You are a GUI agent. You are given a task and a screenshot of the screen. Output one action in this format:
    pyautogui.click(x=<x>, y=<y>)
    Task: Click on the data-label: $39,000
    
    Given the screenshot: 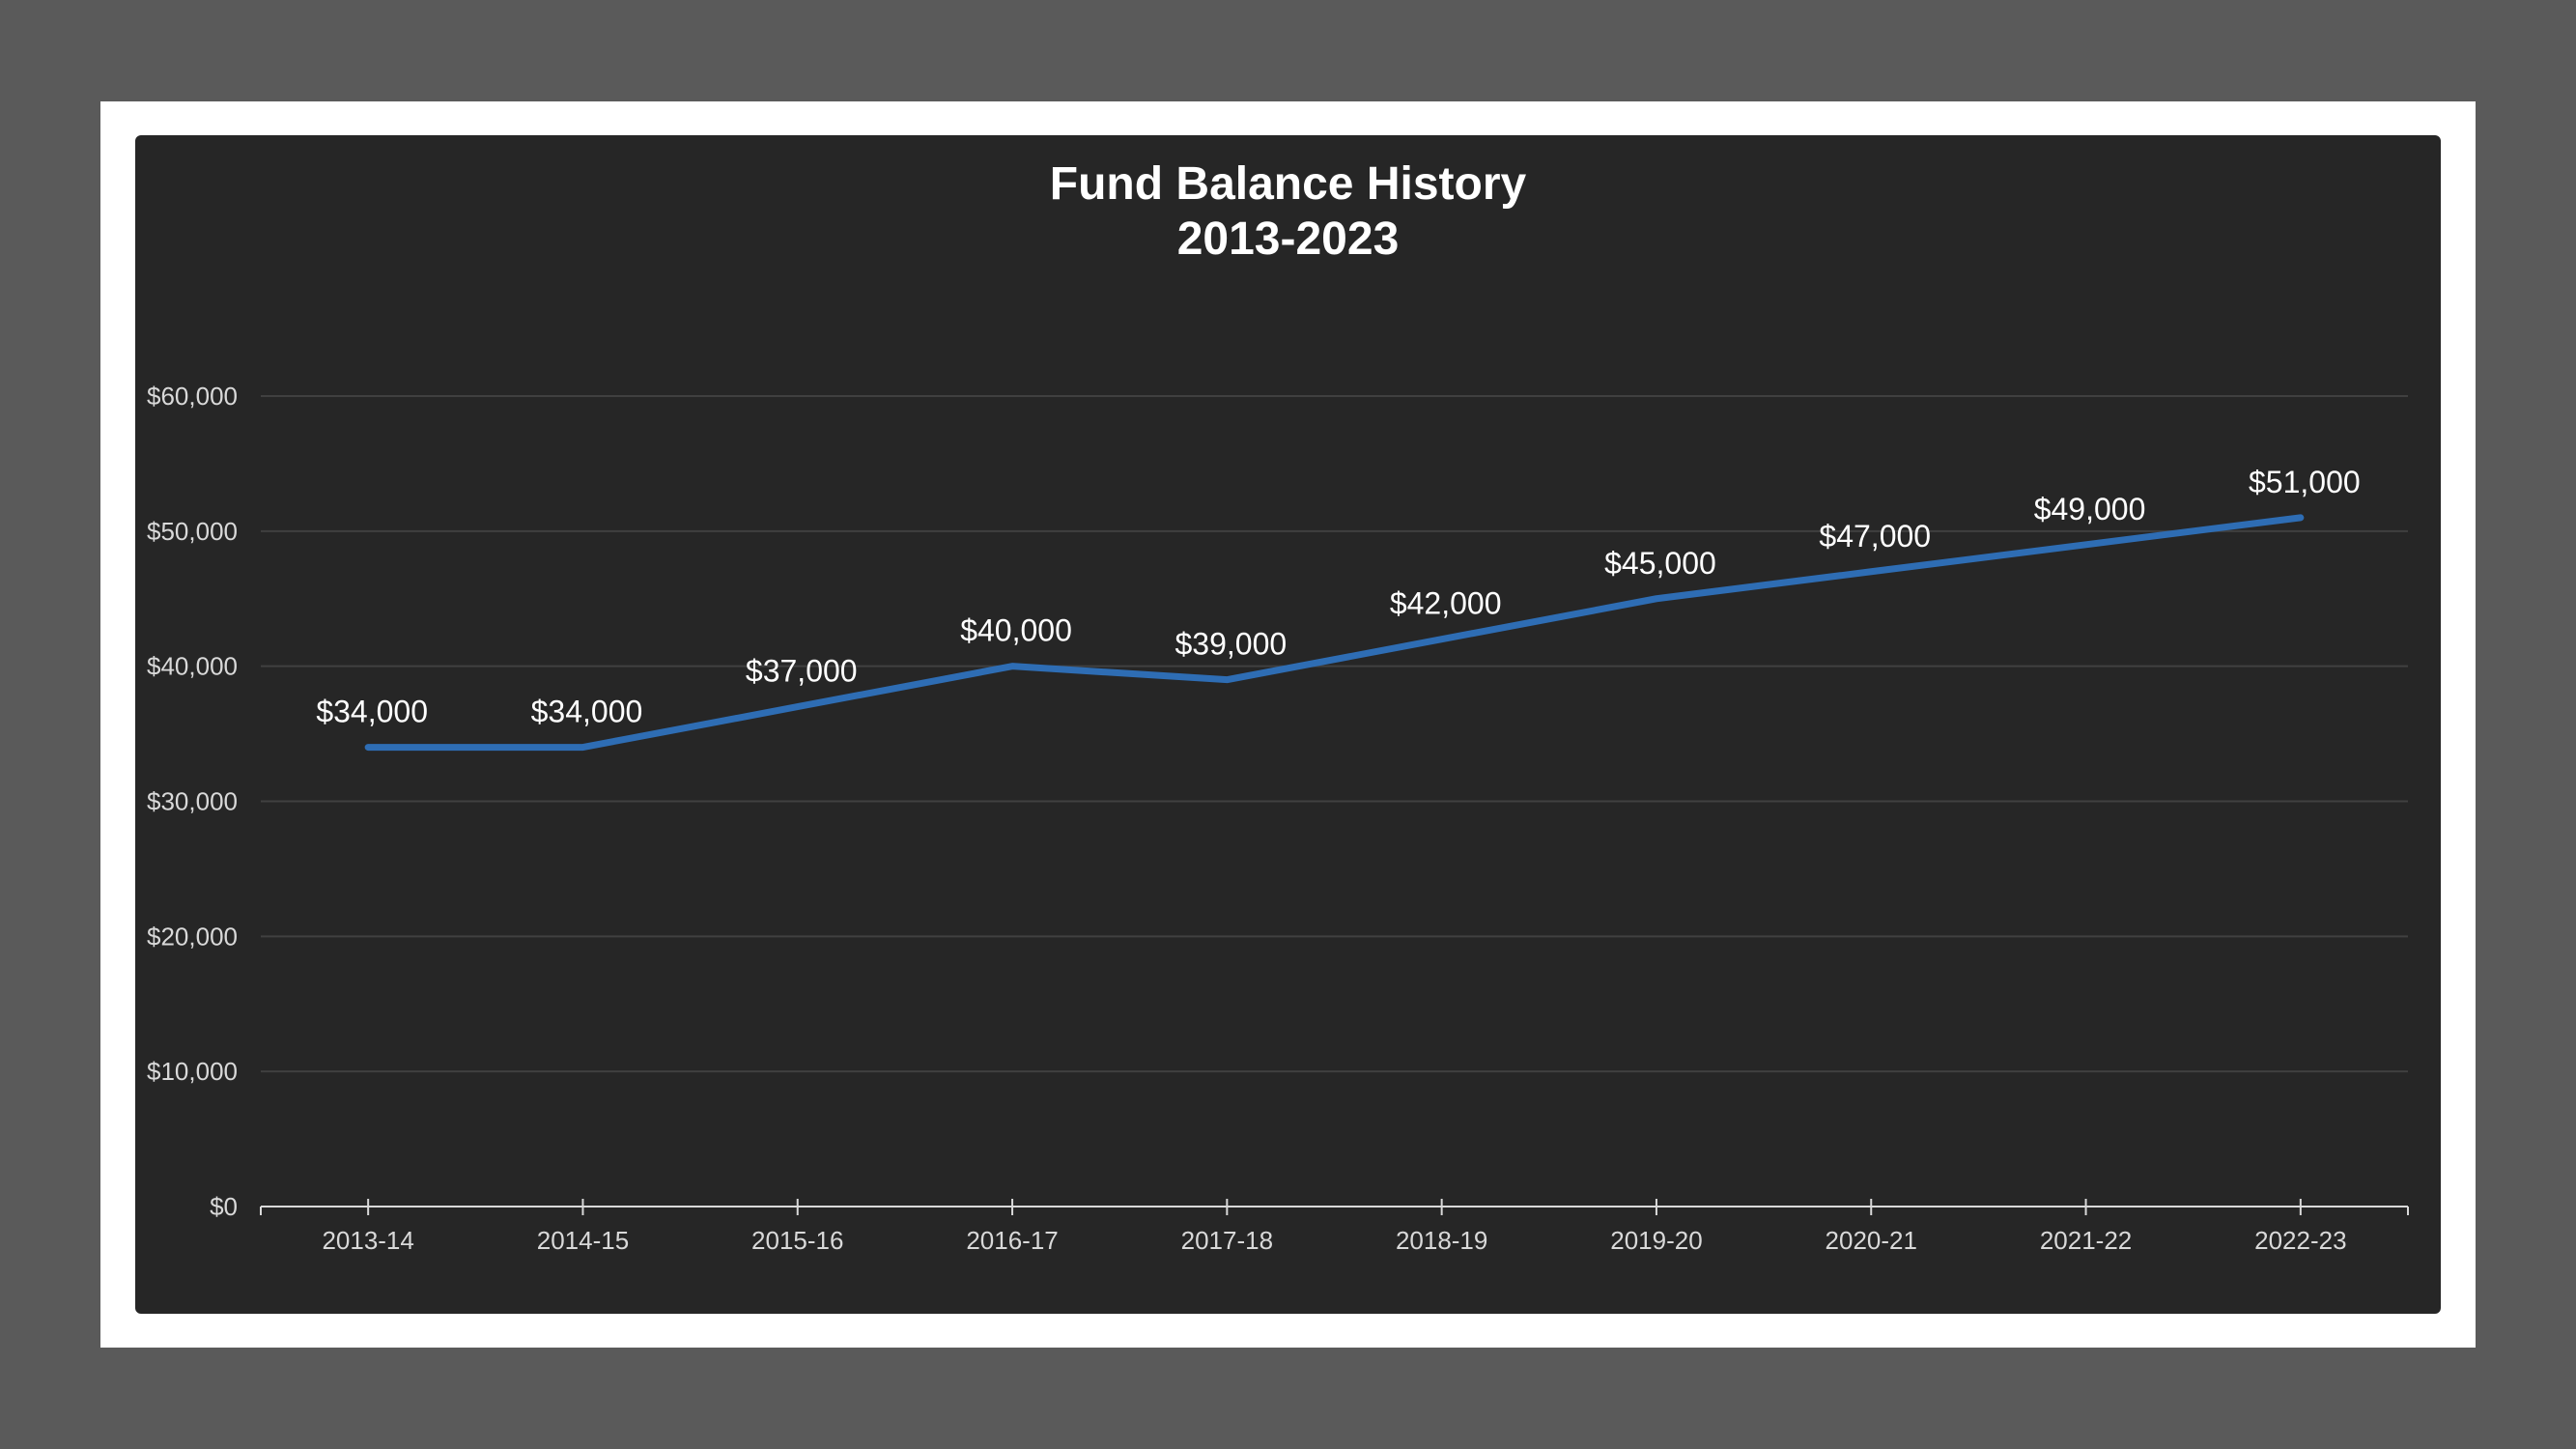 What is the action you would take?
    pyautogui.click(x=1231, y=644)
    